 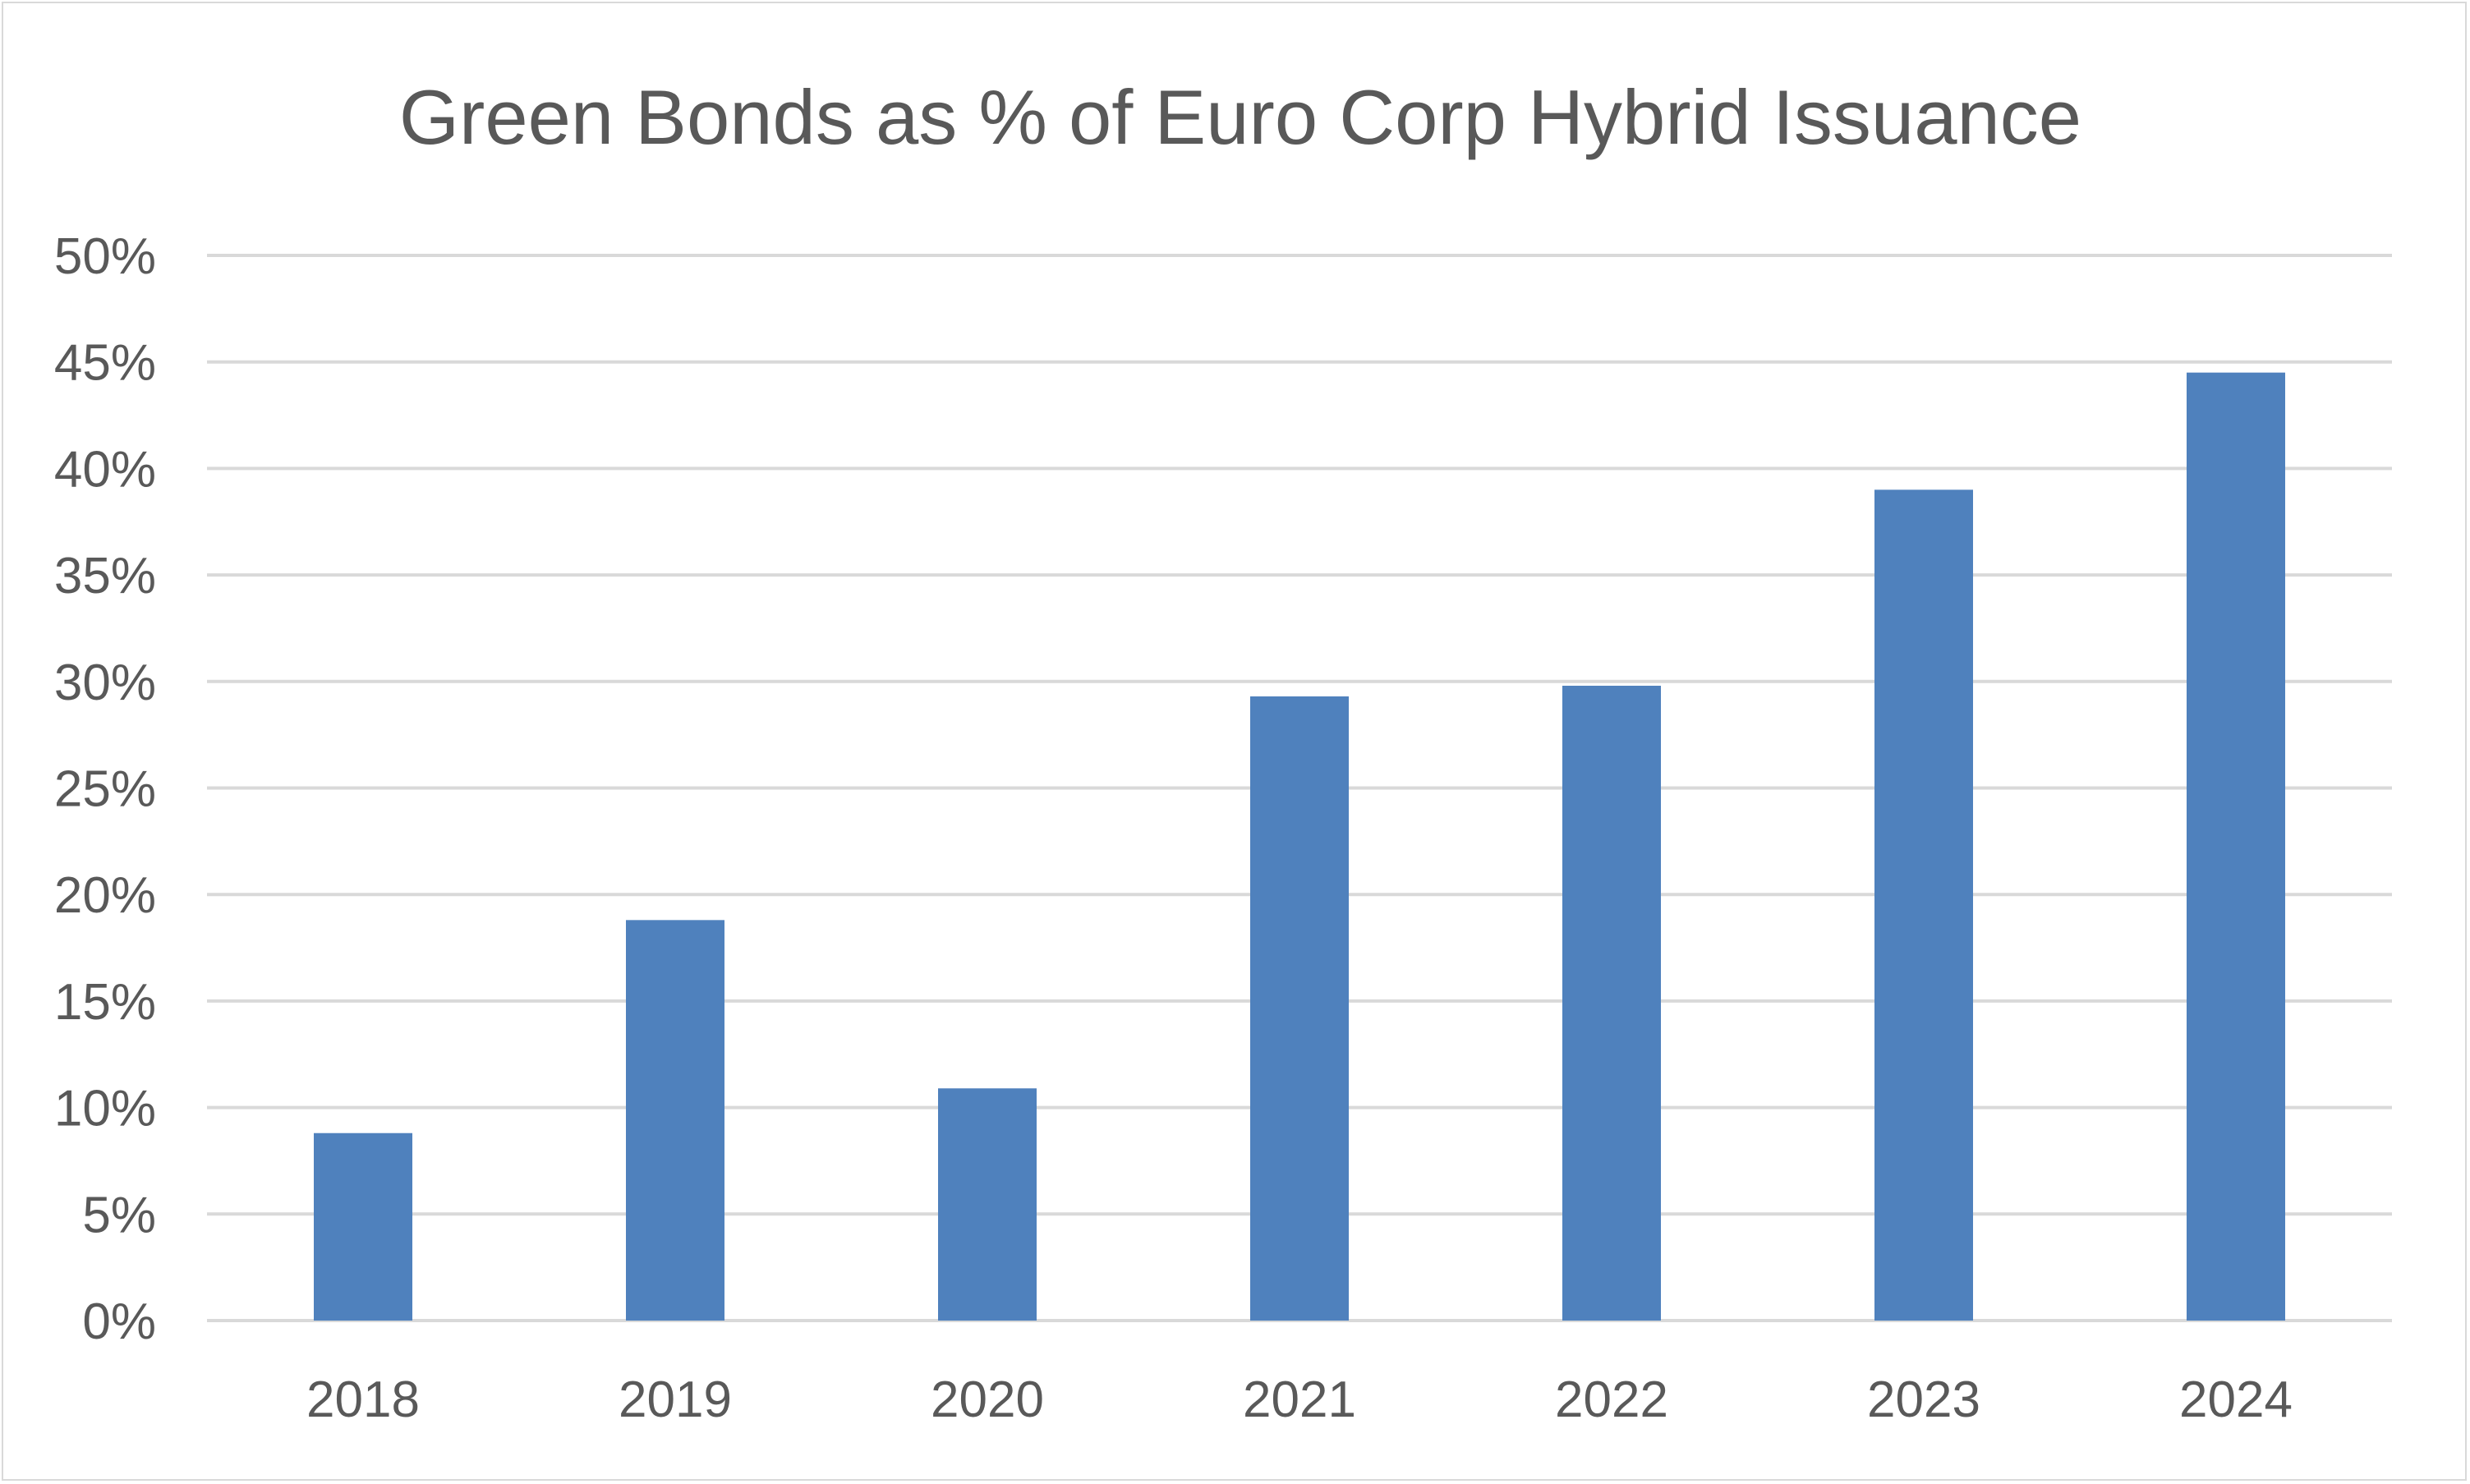 What do you see at coordinates (1299, 1009) in the screenshot?
I see `bar-2021` at bounding box center [1299, 1009].